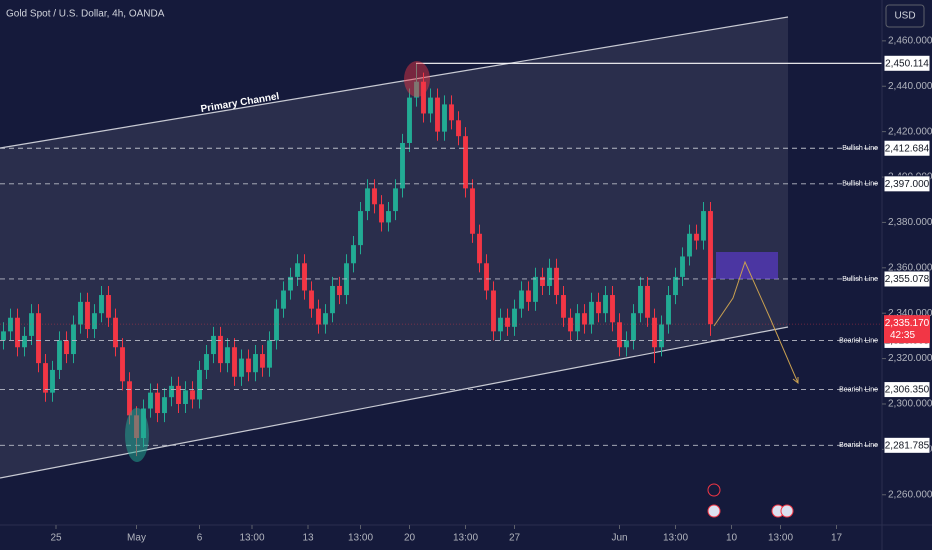 The image size is (932, 550). What do you see at coordinates (902, 335) in the screenshot?
I see `countdown: 42:35` at bounding box center [902, 335].